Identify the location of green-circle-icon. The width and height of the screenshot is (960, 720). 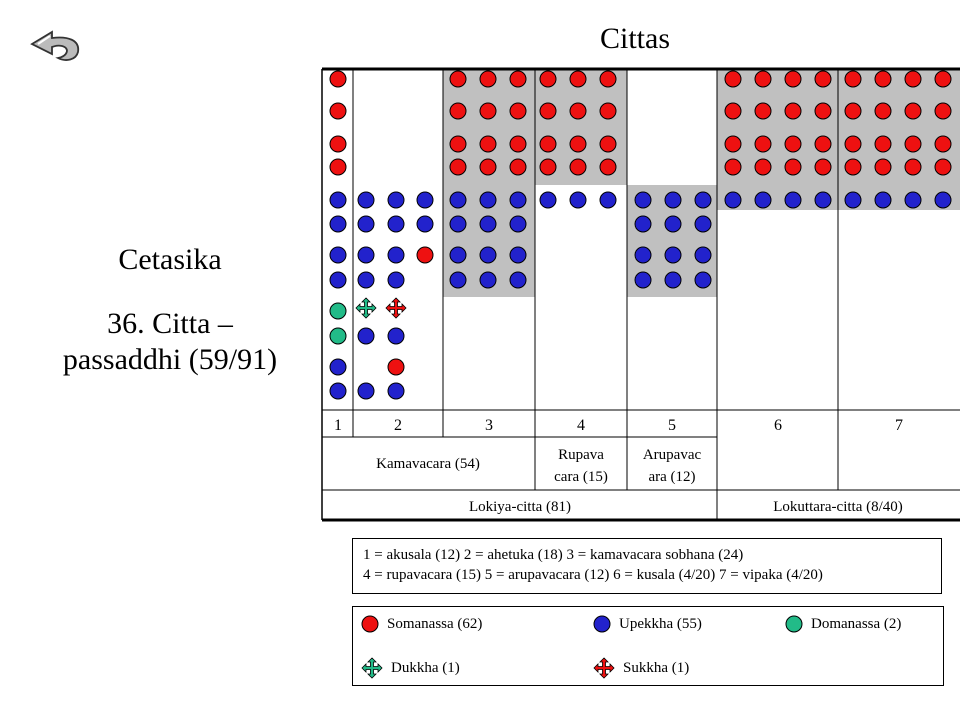
(794, 624).